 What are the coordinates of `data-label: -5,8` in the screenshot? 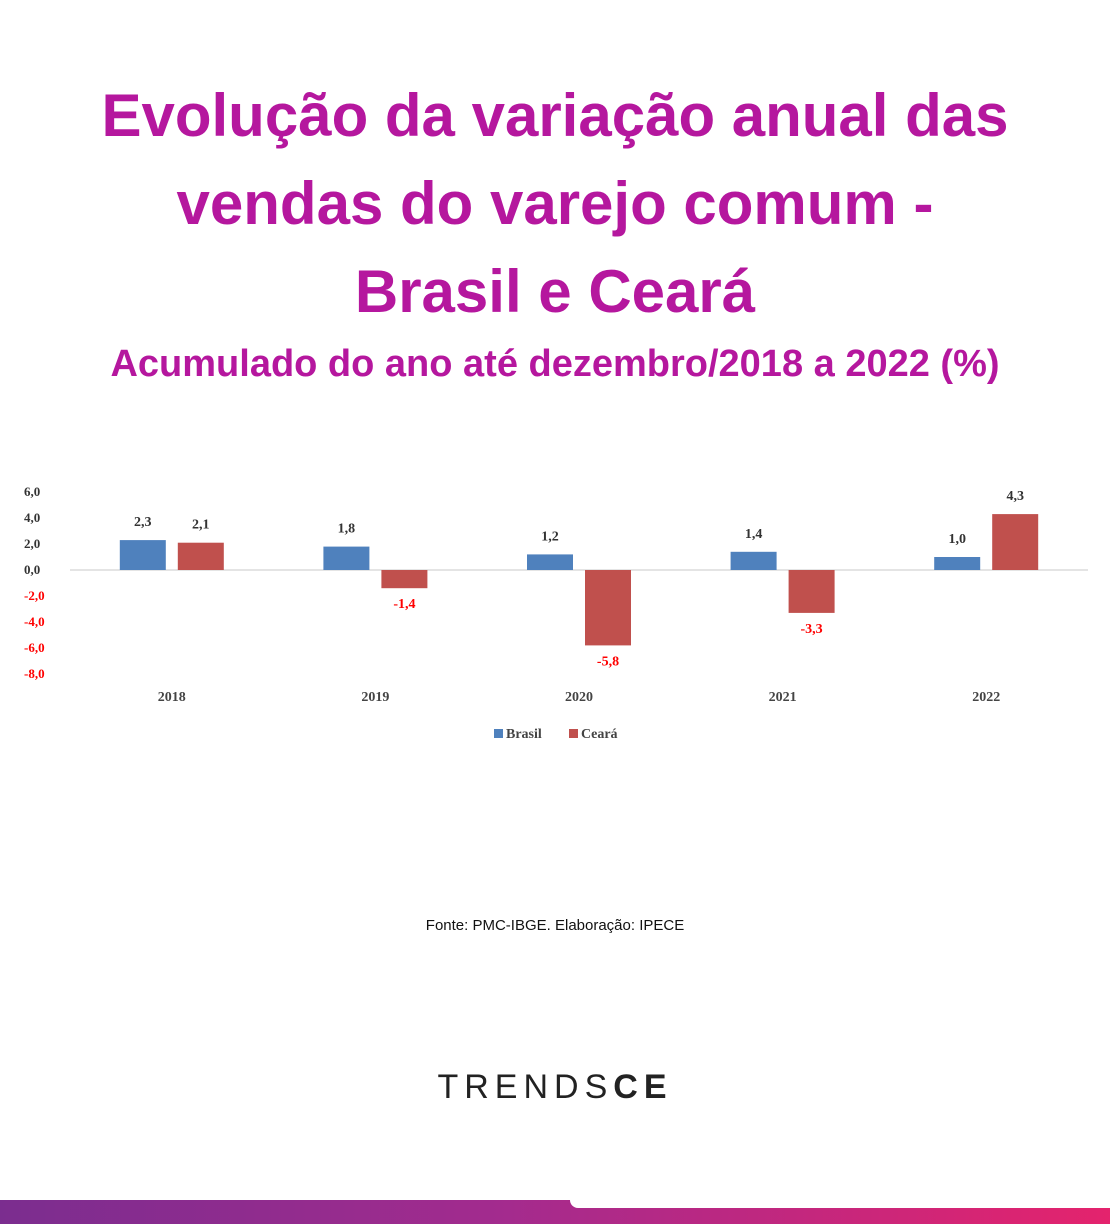 It's located at (608, 661).